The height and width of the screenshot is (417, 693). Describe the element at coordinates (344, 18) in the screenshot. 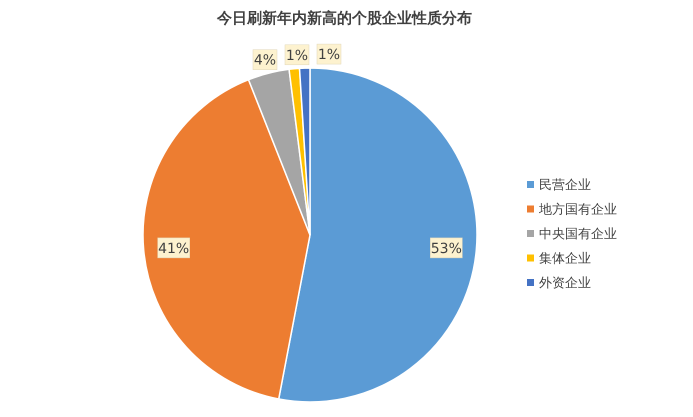

I see `chart-title: 今日刷新年内新高的个股企业性质分布` at that location.